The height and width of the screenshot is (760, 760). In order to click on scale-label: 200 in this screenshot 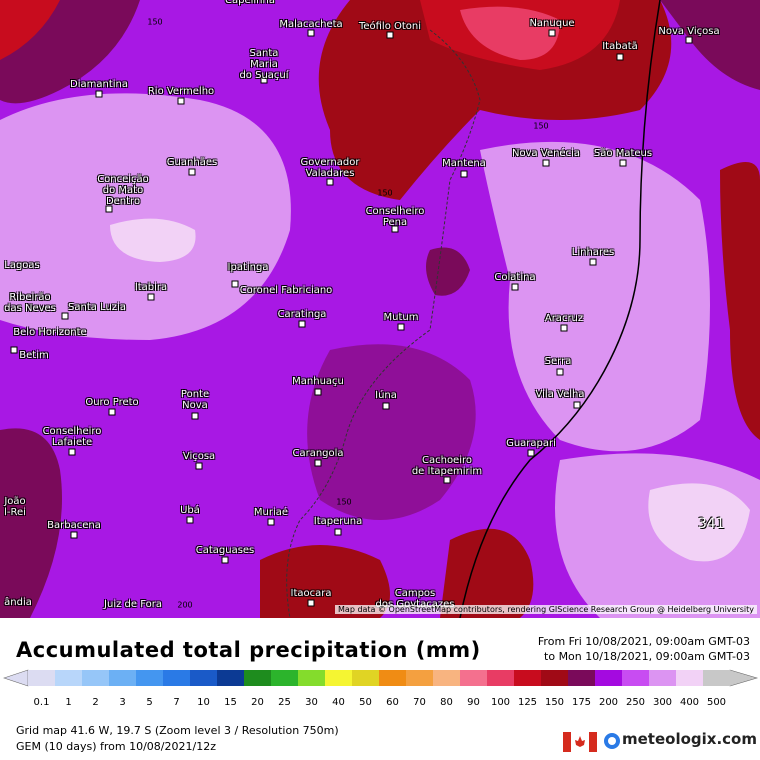, I will do `click(608, 702)`.